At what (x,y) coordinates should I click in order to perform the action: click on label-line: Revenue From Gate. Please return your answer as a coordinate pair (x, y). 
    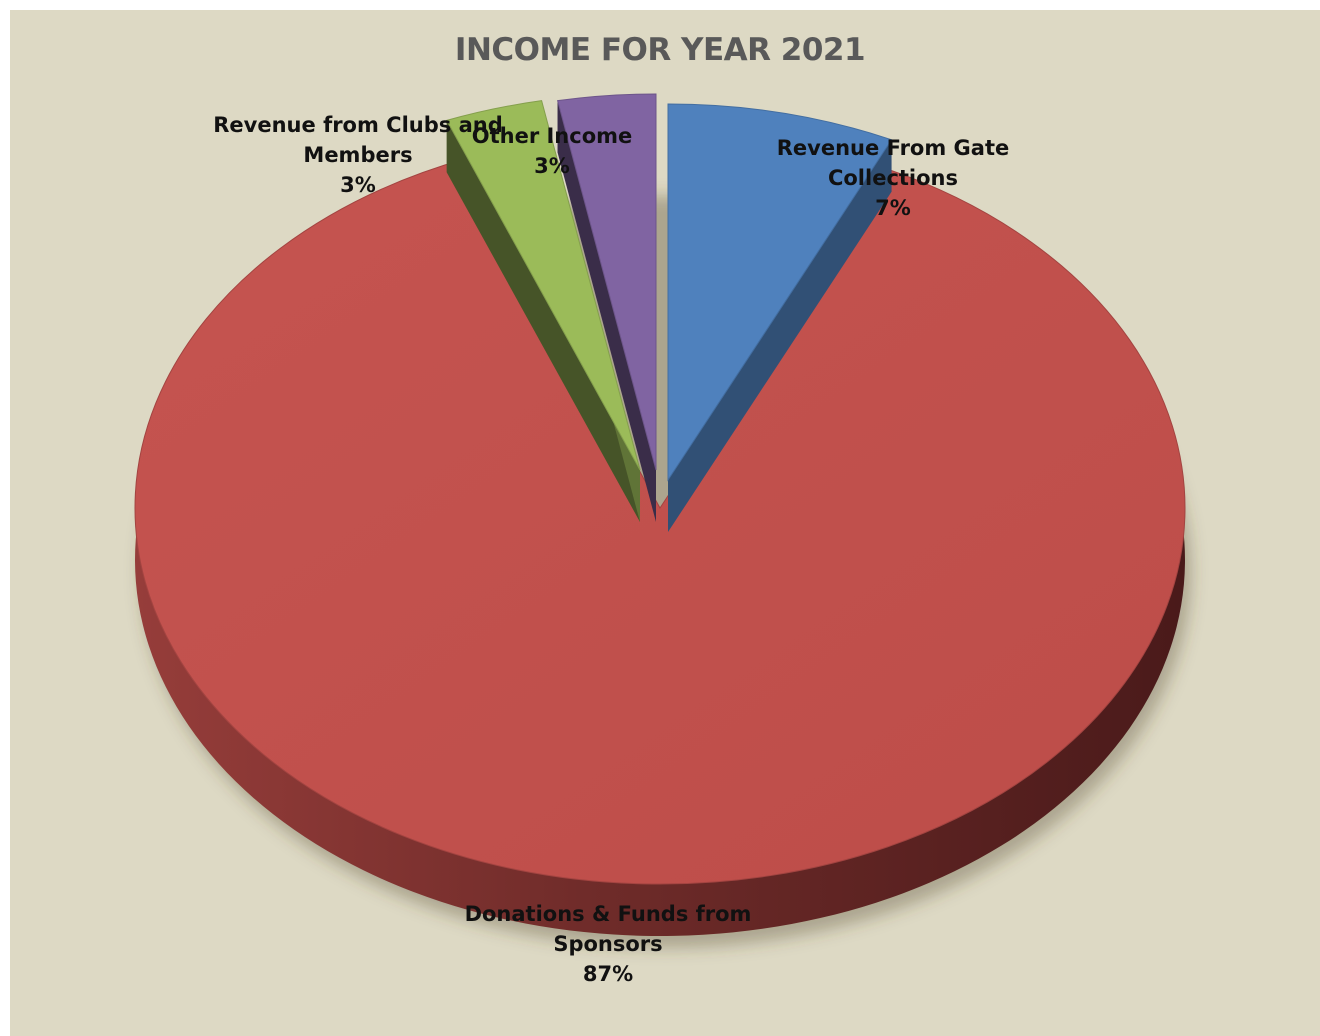
    Looking at the image, I should click on (893, 148).